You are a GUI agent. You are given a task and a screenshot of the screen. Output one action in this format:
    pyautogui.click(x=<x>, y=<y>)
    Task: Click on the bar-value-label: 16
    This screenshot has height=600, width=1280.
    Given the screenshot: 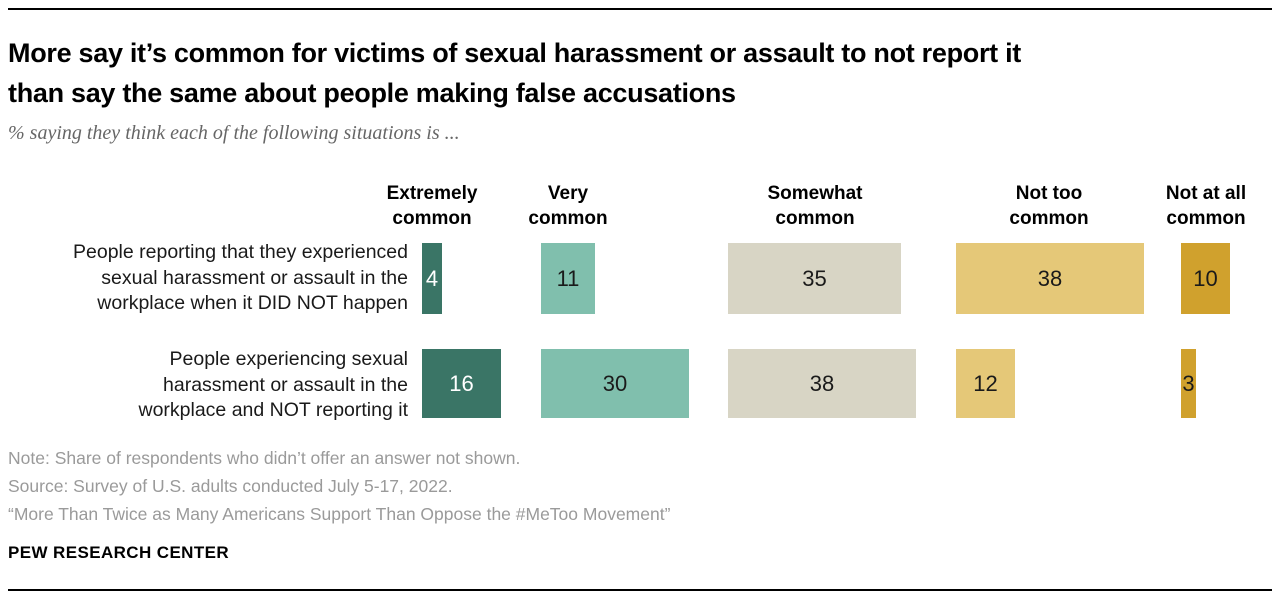 What is the action you would take?
    pyautogui.click(x=461, y=383)
    